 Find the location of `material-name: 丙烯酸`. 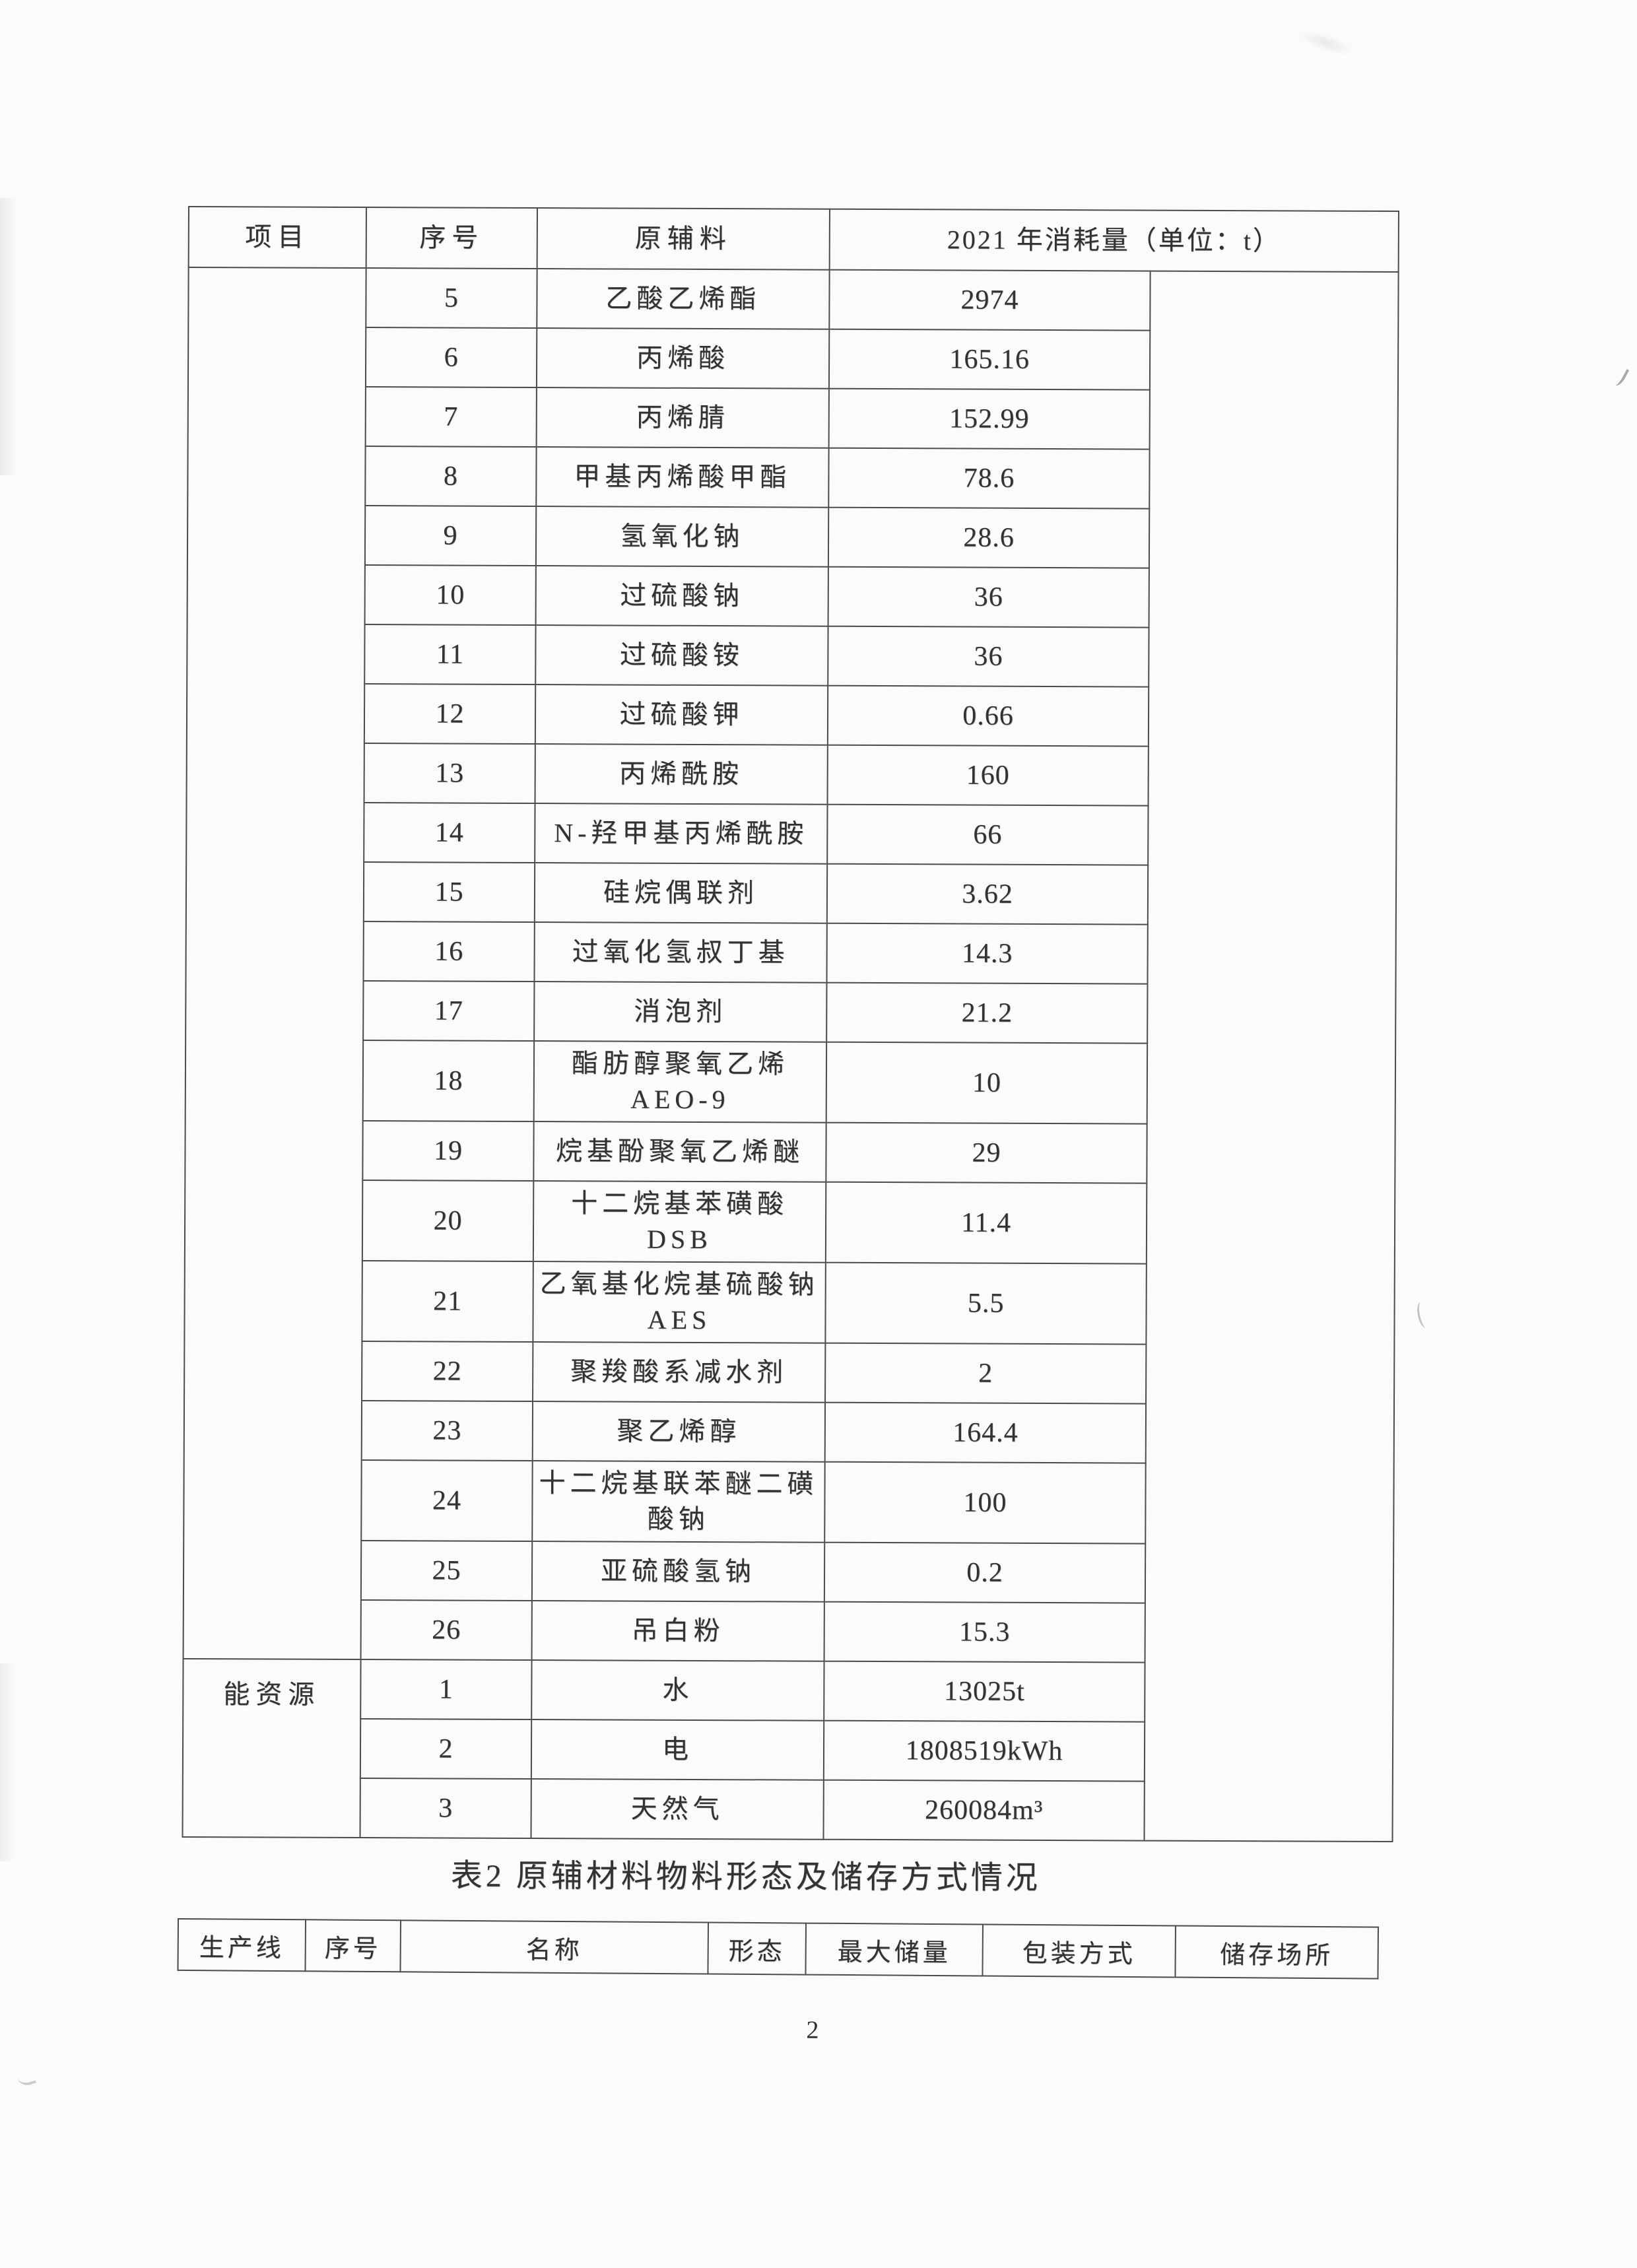

material-name: 丙烯酸 is located at coordinates (683, 358).